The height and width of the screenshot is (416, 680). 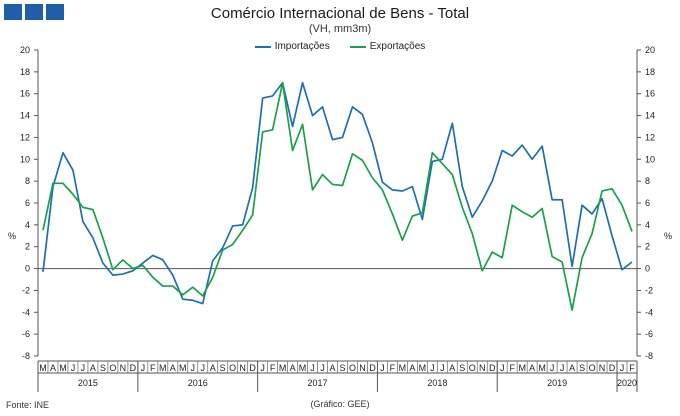 What do you see at coordinates (25, 50) in the screenshot?
I see `y-tick-label-left: 20` at bounding box center [25, 50].